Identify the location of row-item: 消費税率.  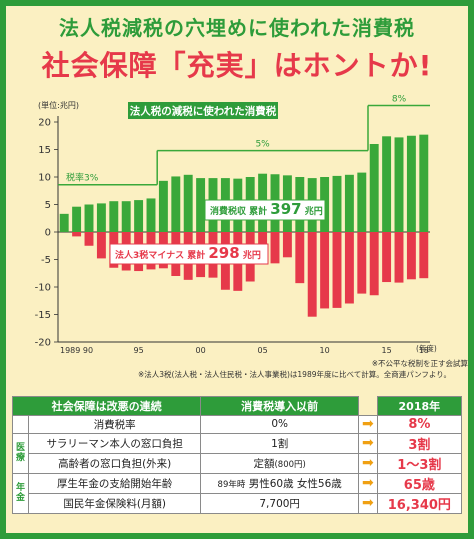
(115, 424).